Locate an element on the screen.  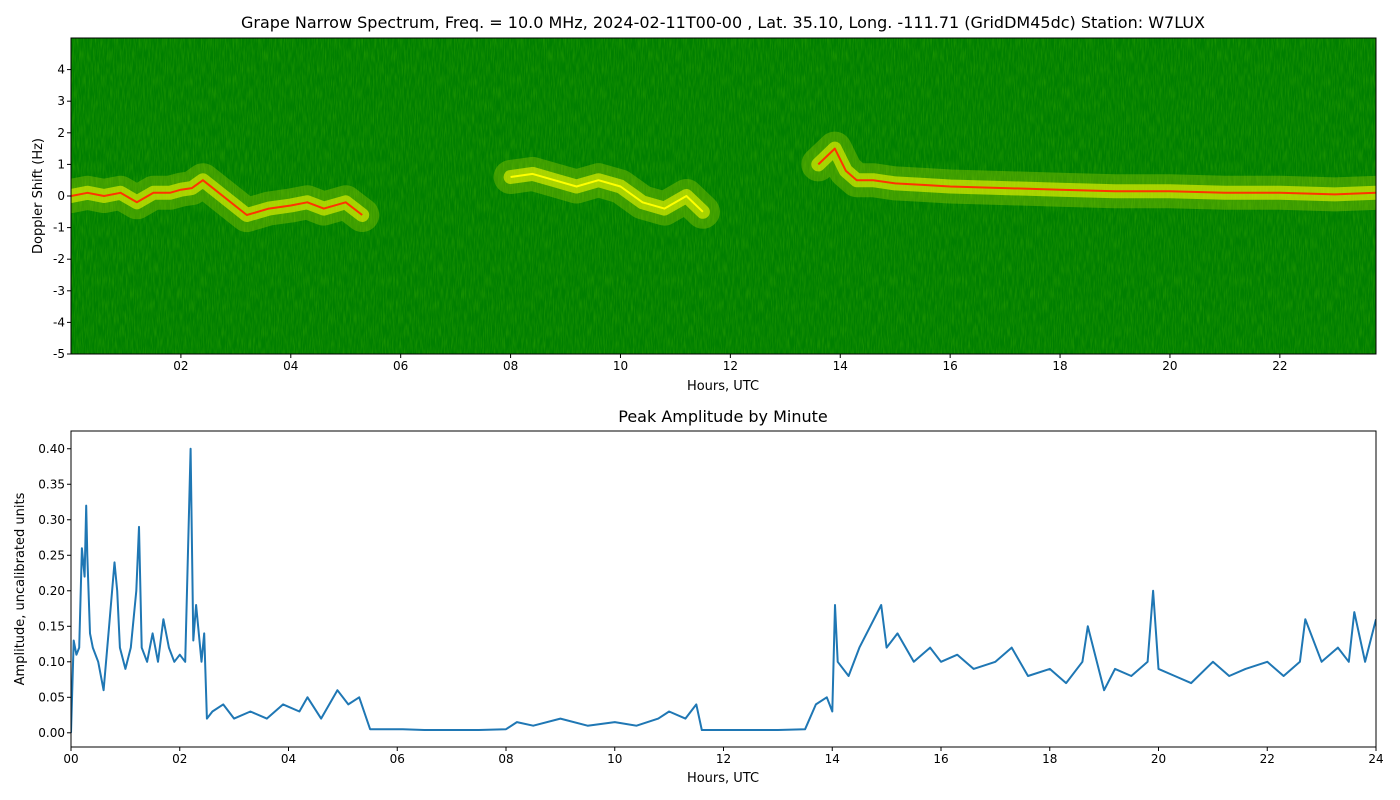
amplitude-x-tick-label: 22 is located at coordinates (1267, 759).